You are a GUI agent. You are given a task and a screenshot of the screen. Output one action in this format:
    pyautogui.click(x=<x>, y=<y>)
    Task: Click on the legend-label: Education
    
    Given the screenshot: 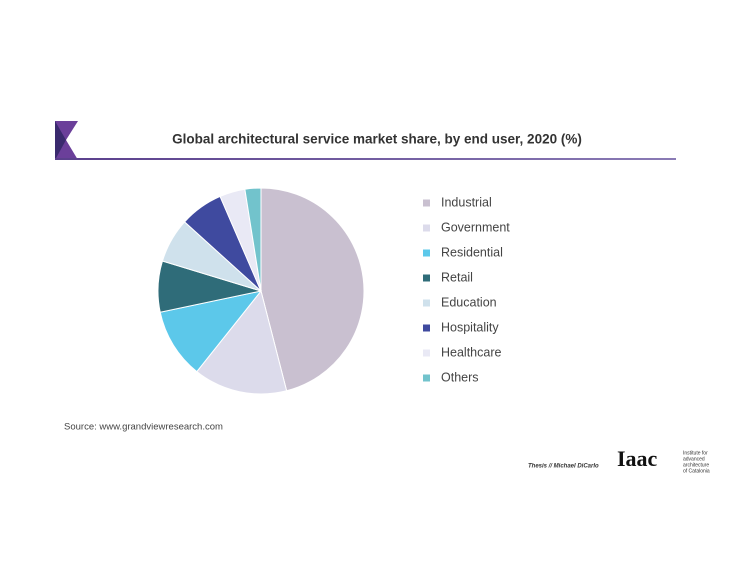 What is the action you would take?
    pyautogui.click(x=469, y=302)
    